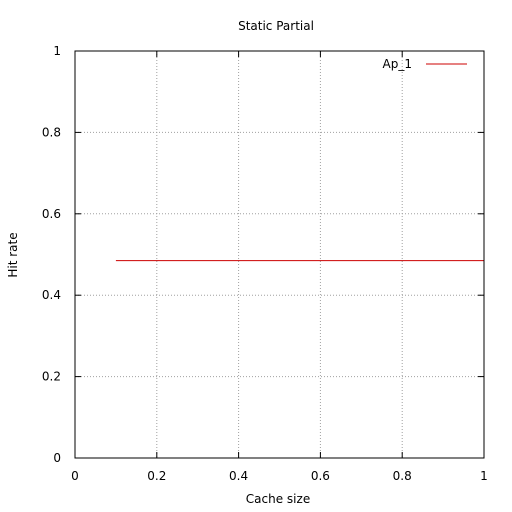 This screenshot has height=512, width=512. Describe the element at coordinates (57, 51) in the screenshot. I see `y-tick-label: 1` at that location.